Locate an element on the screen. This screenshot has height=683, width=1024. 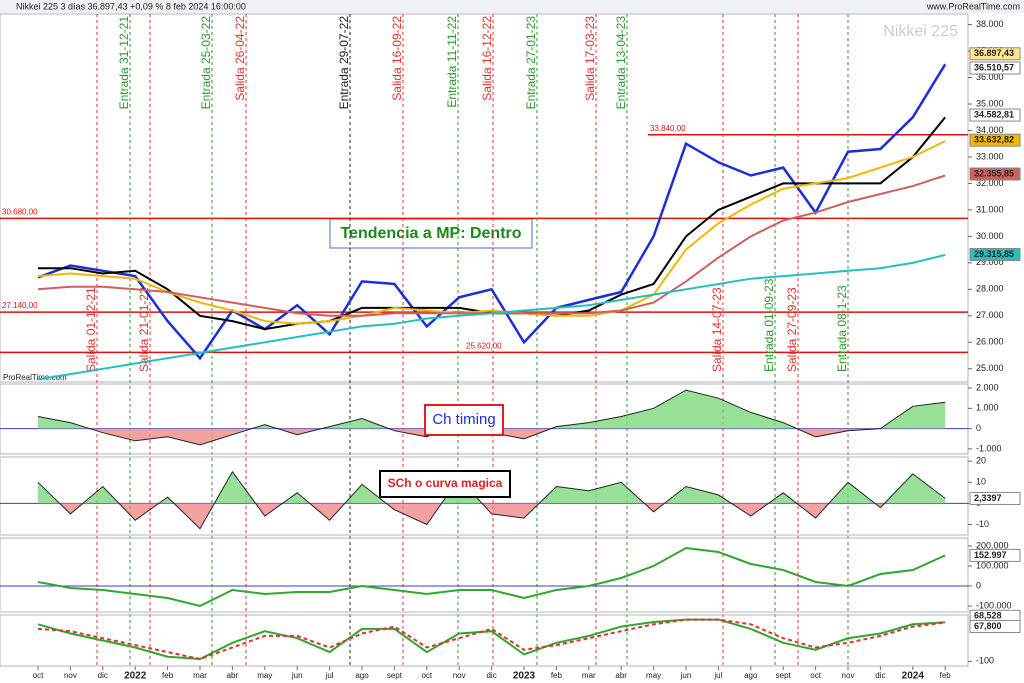
y-tick-label: 28.000 is located at coordinates (990, 289).